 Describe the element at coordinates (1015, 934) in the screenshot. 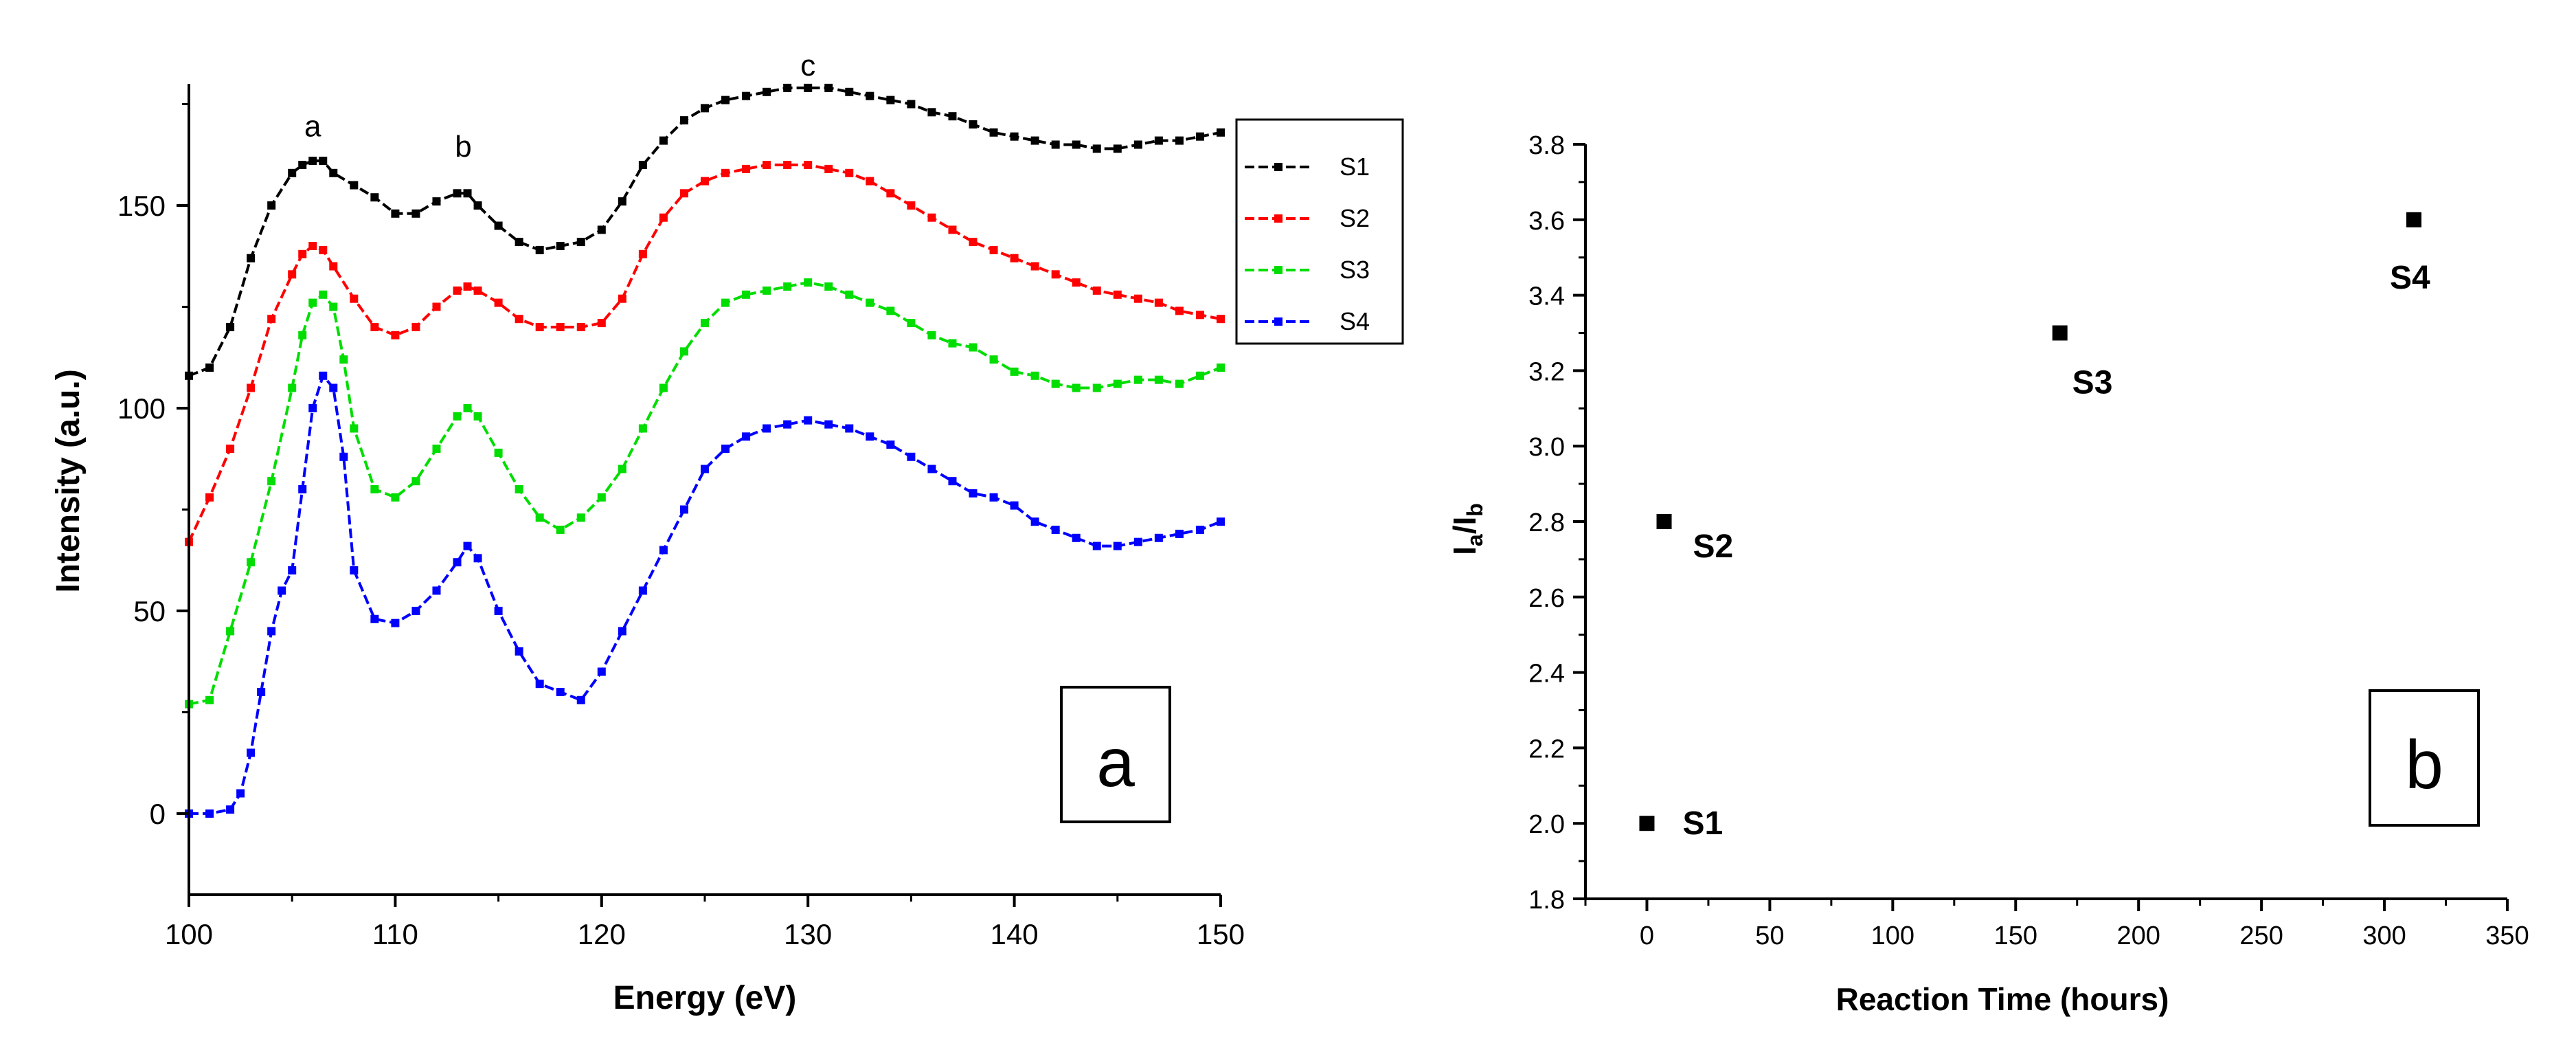

I see `x-tick-label: 140` at that location.